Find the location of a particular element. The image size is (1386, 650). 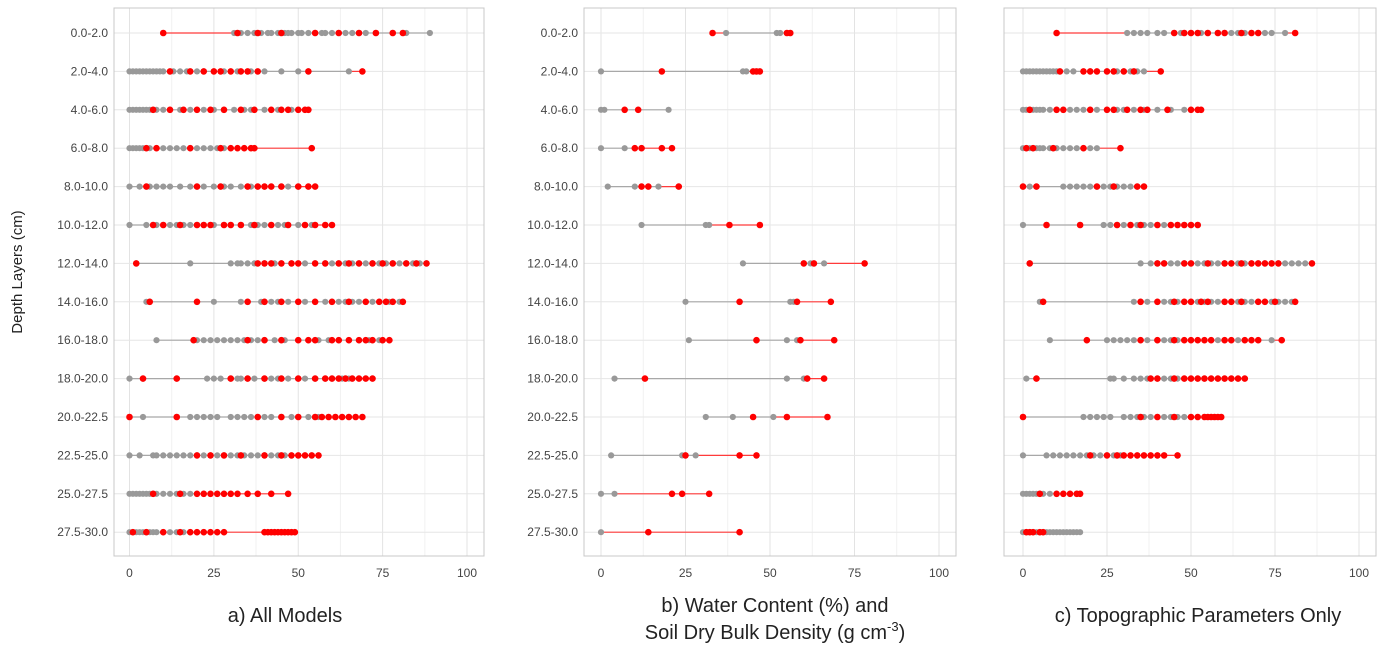

x-tick-label: 75 is located at coordinates (1275, 573).